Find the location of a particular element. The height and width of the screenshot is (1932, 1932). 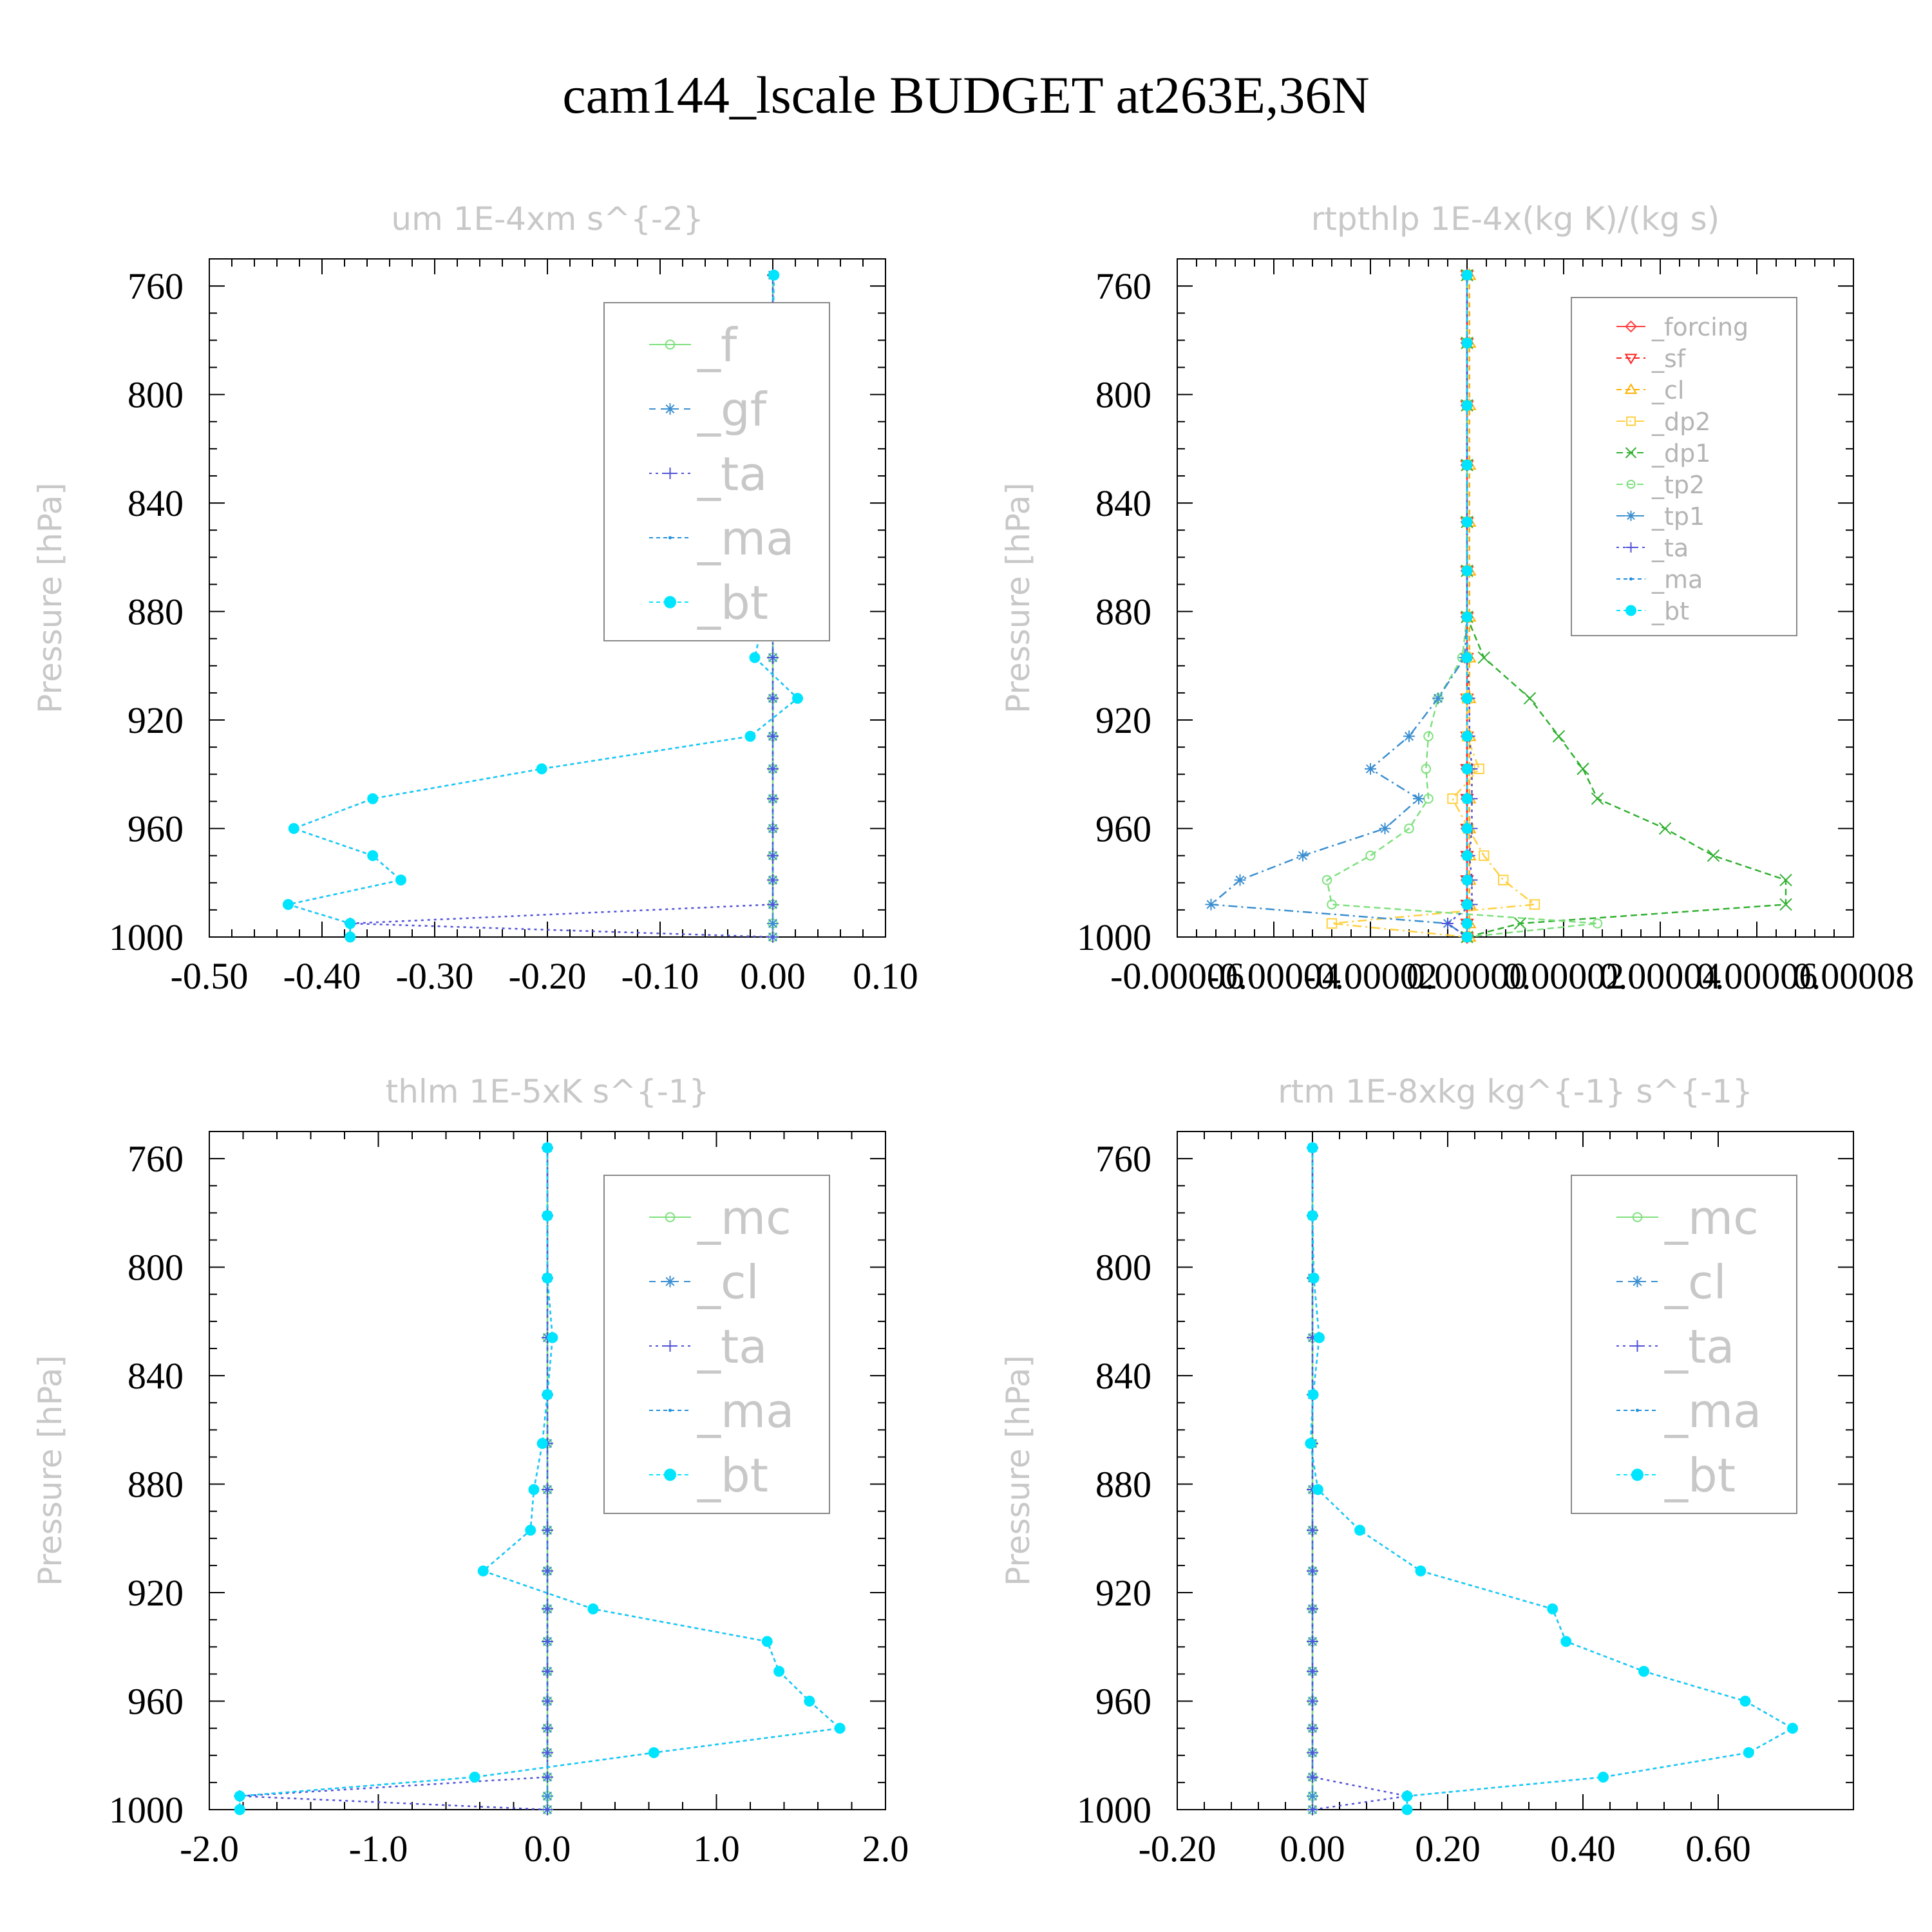

legend-entry: _gf is located at coordinates (732, 410).